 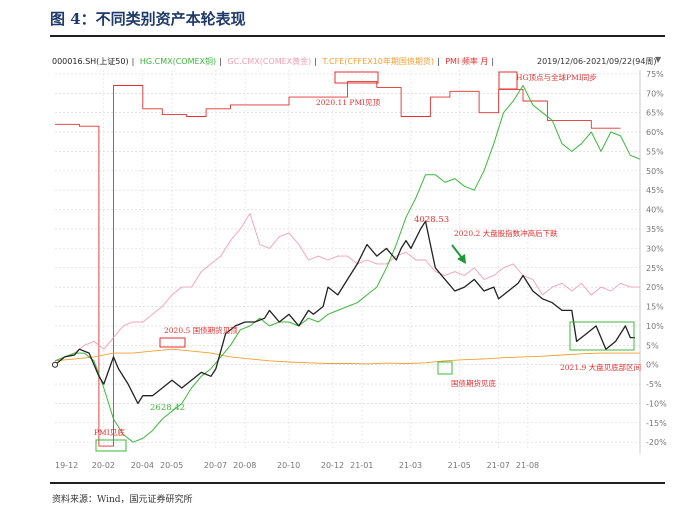 What do you see at coordinates (244, 465) in the screenshot?
I see `x-tick-label: 20-08` at bounding box center [244, 465].